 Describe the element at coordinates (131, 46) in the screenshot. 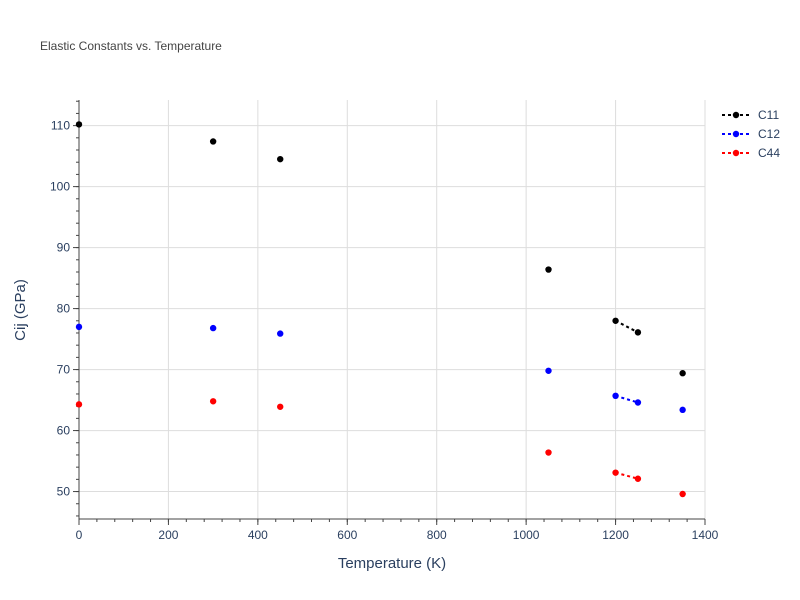

I see `chart-title: Elastic Constants vs. Temperature` at that location.